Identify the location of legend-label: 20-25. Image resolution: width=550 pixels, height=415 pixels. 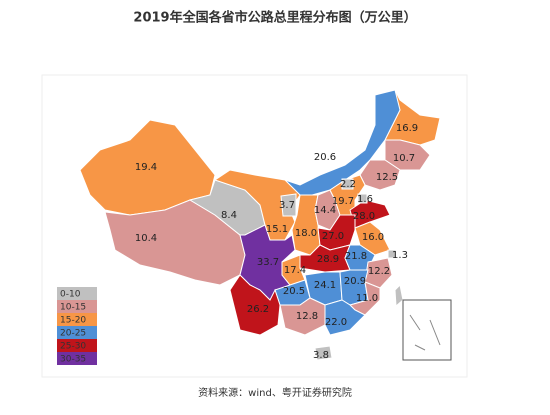
(73, 334).